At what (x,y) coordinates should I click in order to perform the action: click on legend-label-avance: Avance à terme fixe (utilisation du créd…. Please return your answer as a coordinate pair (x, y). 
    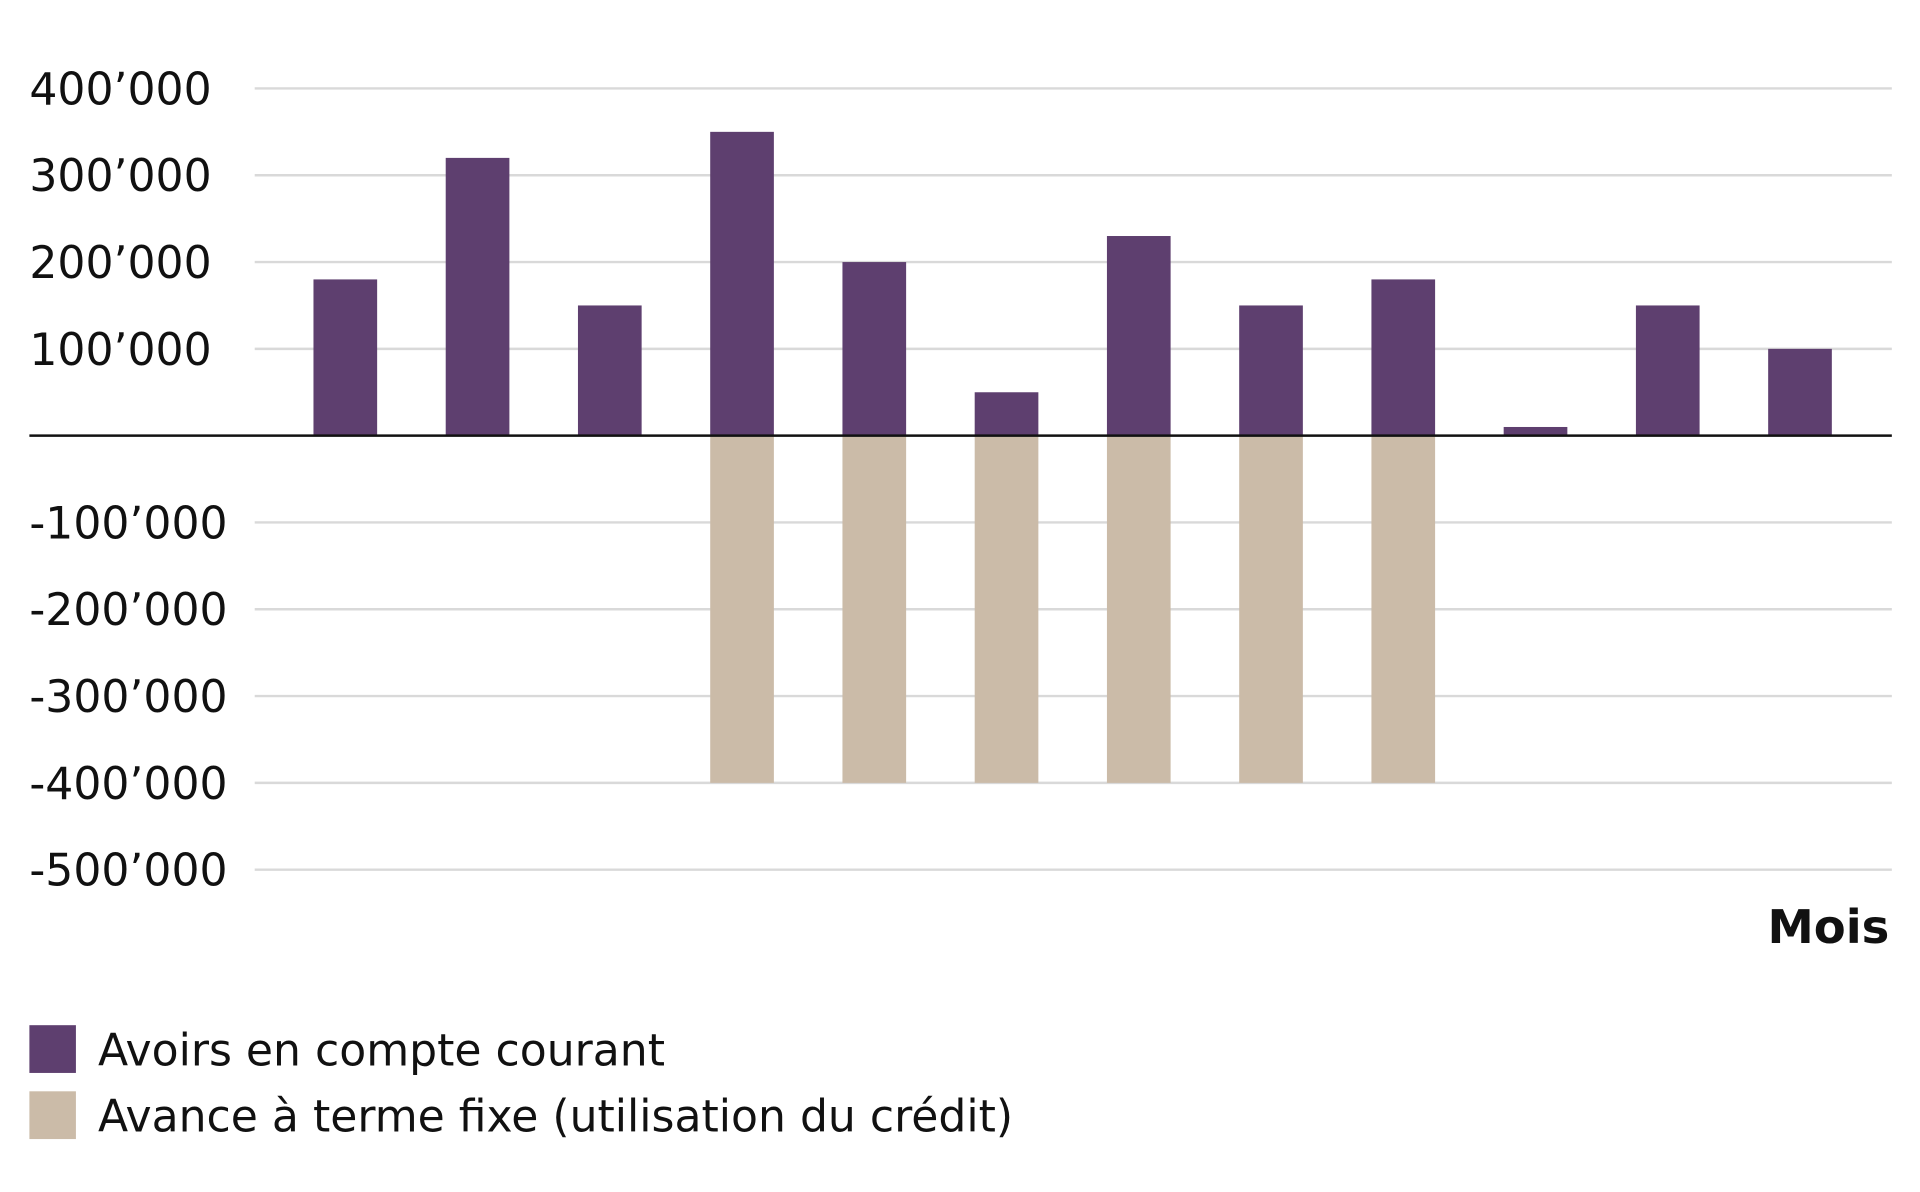
    Looking at the image, I should click on (555, 1117).